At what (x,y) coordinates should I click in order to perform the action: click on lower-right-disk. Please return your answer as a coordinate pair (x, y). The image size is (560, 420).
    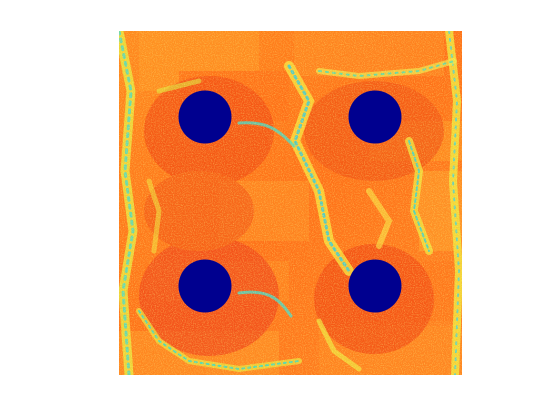
    Looking at the image, I should click on (375, 286).